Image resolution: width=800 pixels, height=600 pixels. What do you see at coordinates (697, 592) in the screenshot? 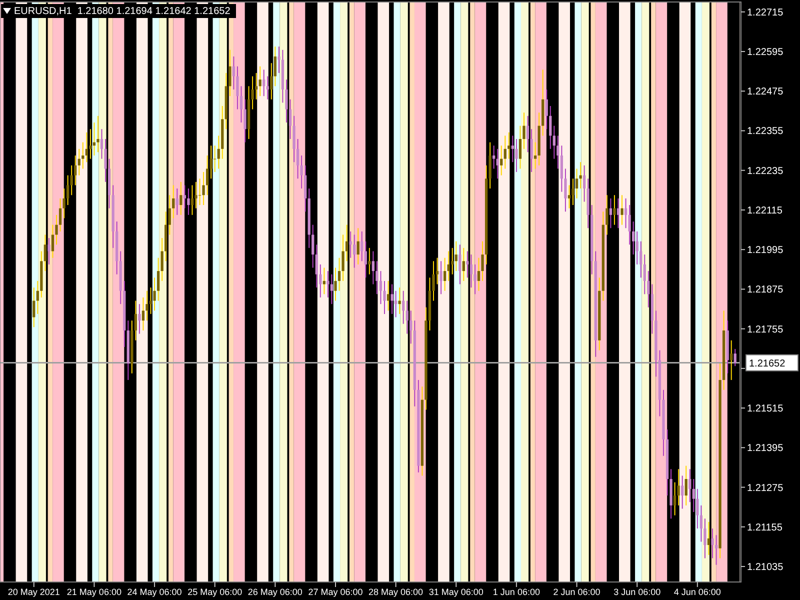
I see `x-tick-label: 4 Jun 06:00` at bounding box center [697, 592].